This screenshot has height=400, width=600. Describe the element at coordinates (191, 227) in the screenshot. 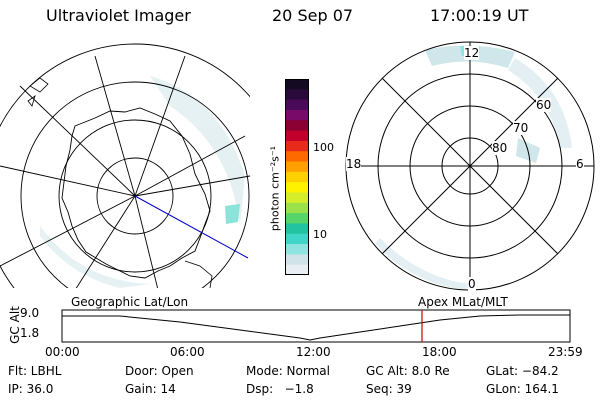

I see `dayside-meridian` at that location.